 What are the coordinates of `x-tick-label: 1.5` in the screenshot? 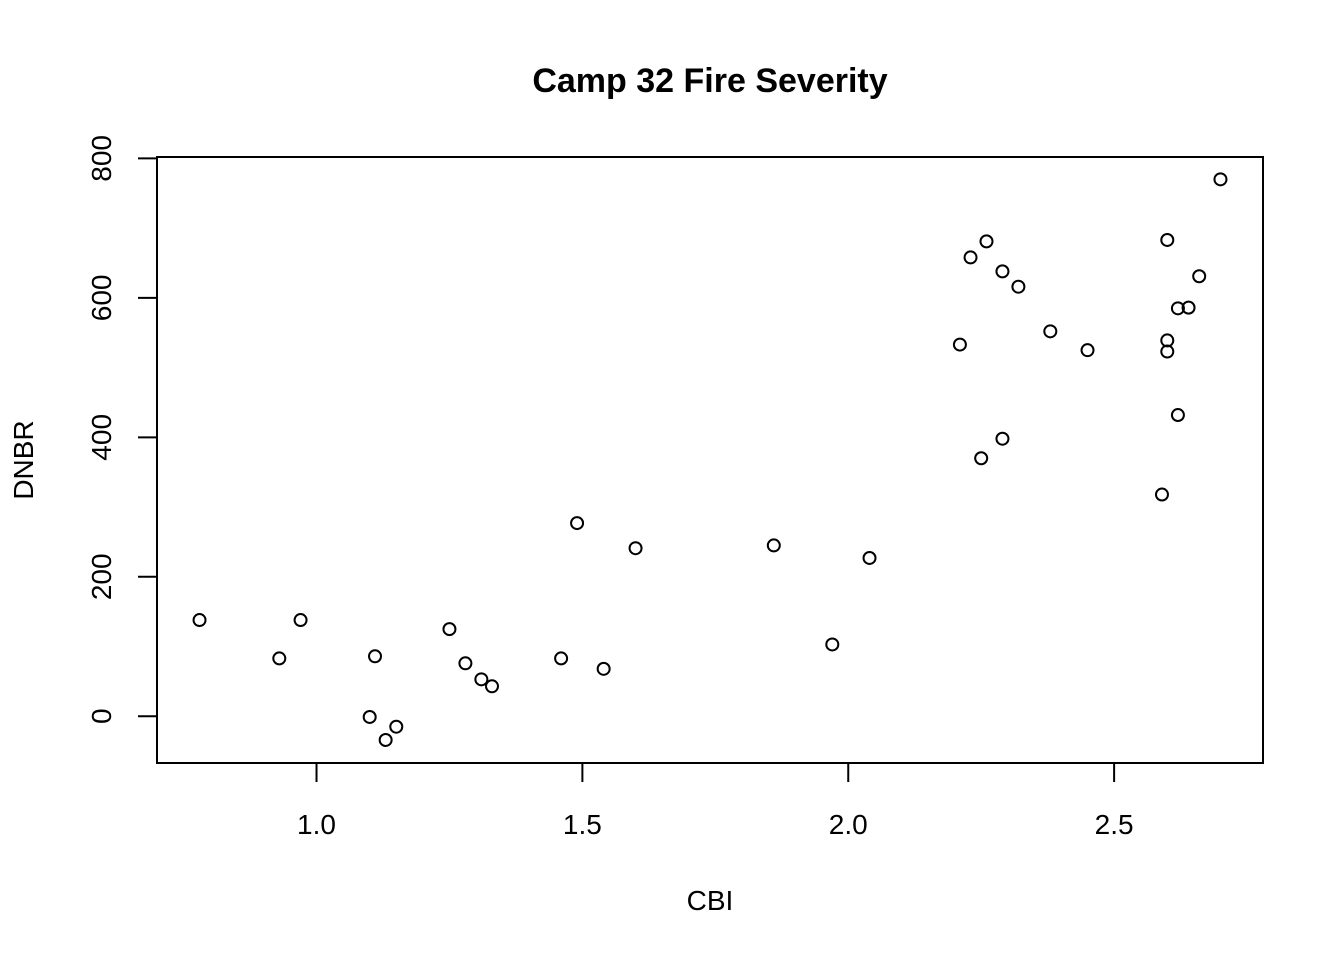 It's located at (582, 824).